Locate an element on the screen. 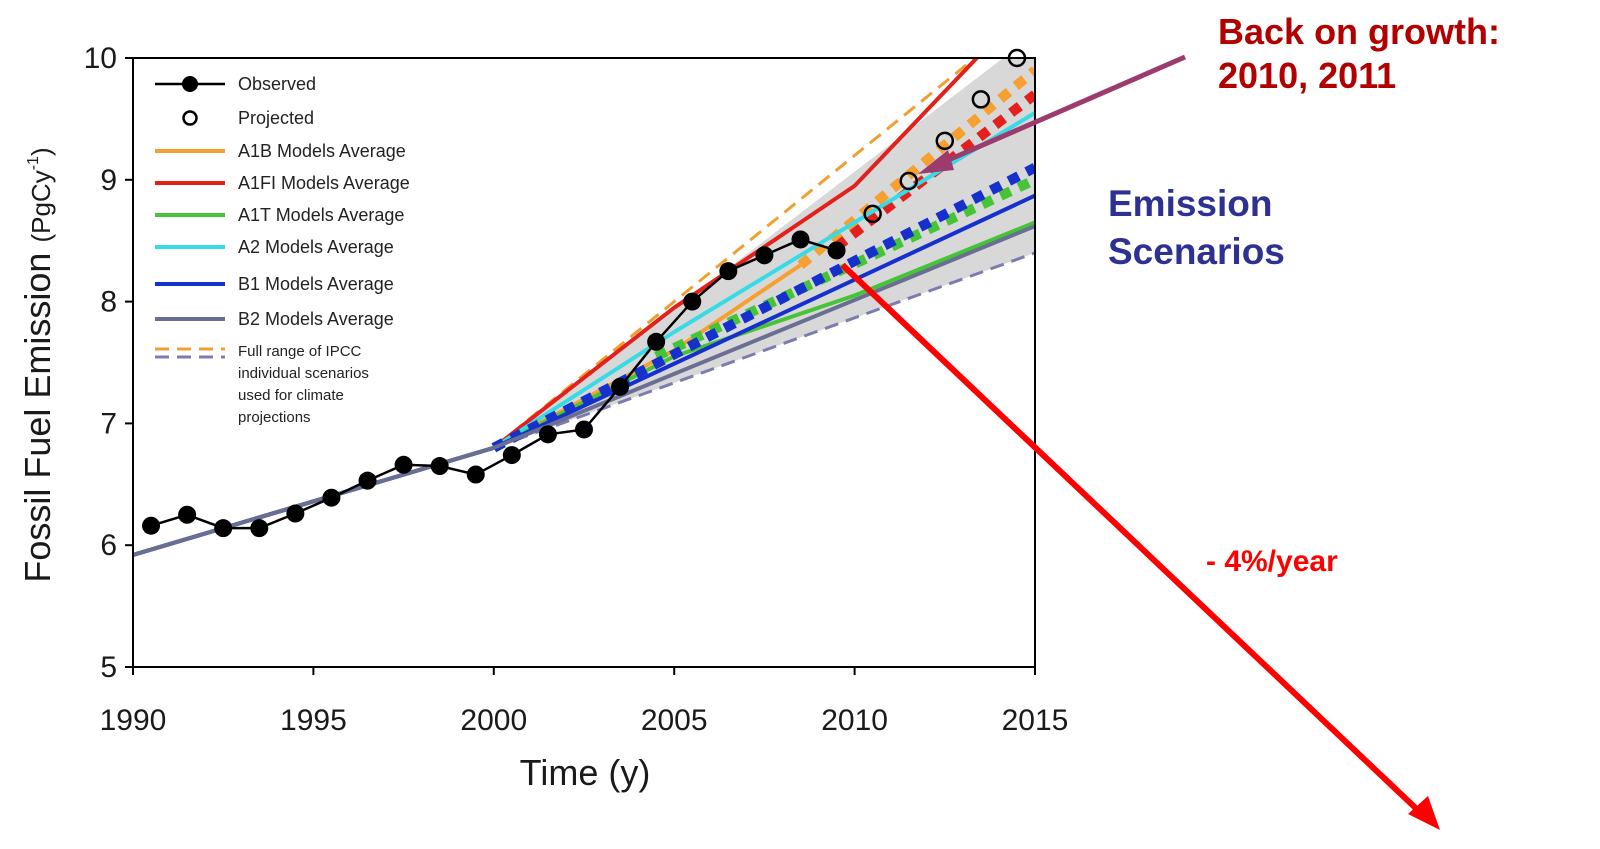  y-axis-label: Fossil Fuel Emission (PgCy-1) is located at coordinates (37, 364).